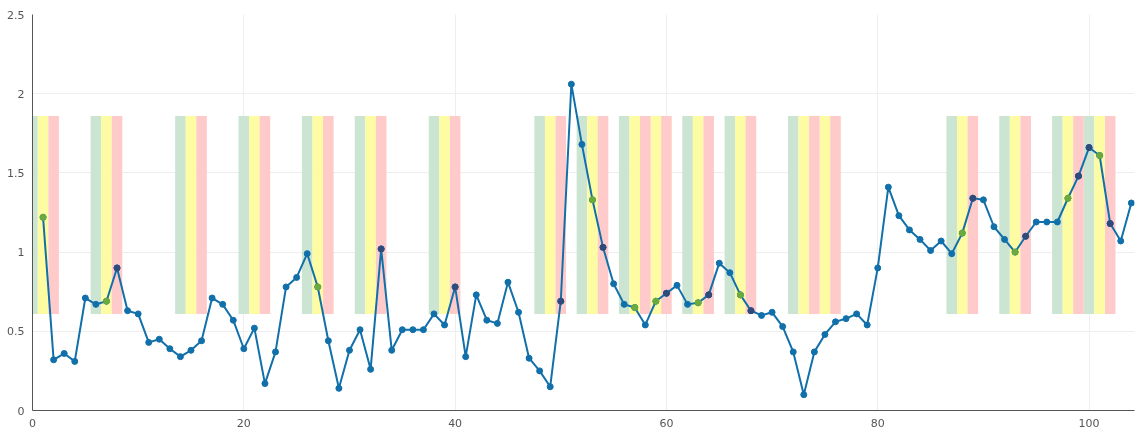 This screenshot has width=1138, height=429. Describe the element at coordinates (16, 15) in the screenshot. I see `y-tick-label: 2.5` at that location.